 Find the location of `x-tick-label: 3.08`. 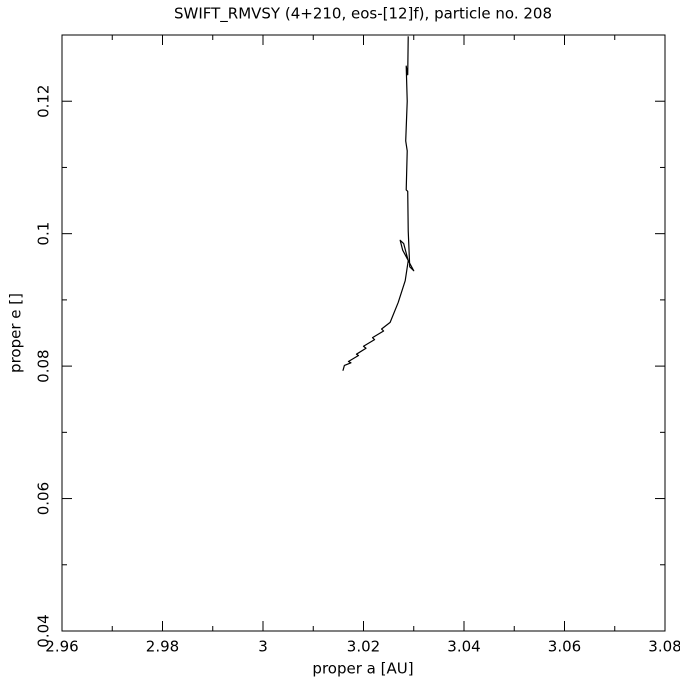

x-tick-label: 3.08 is located at coordinates (664, 647).